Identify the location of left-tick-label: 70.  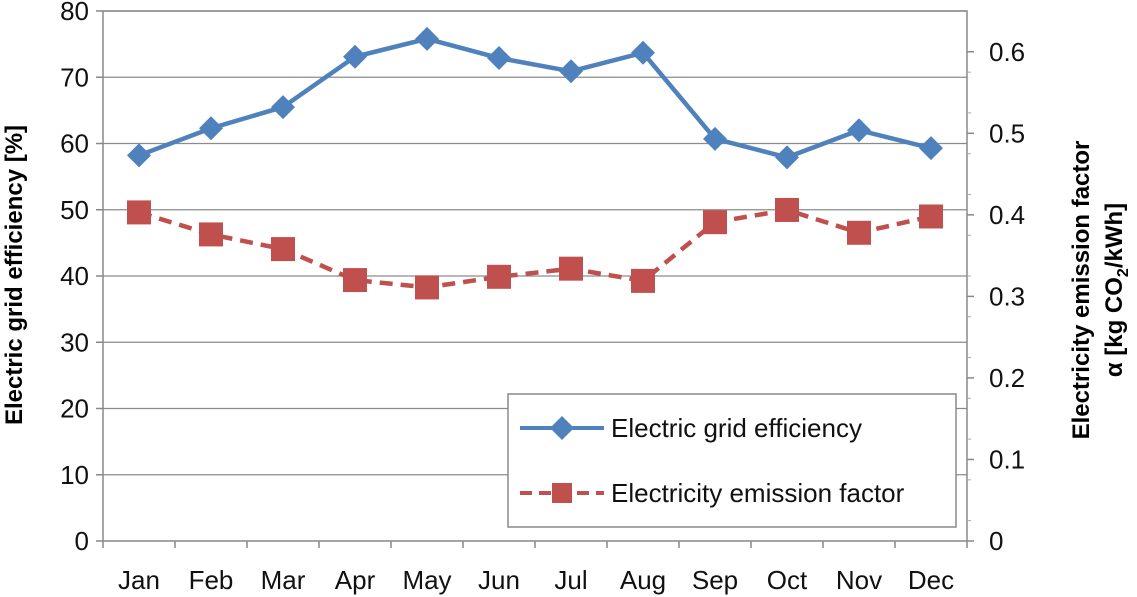
(74, 77).